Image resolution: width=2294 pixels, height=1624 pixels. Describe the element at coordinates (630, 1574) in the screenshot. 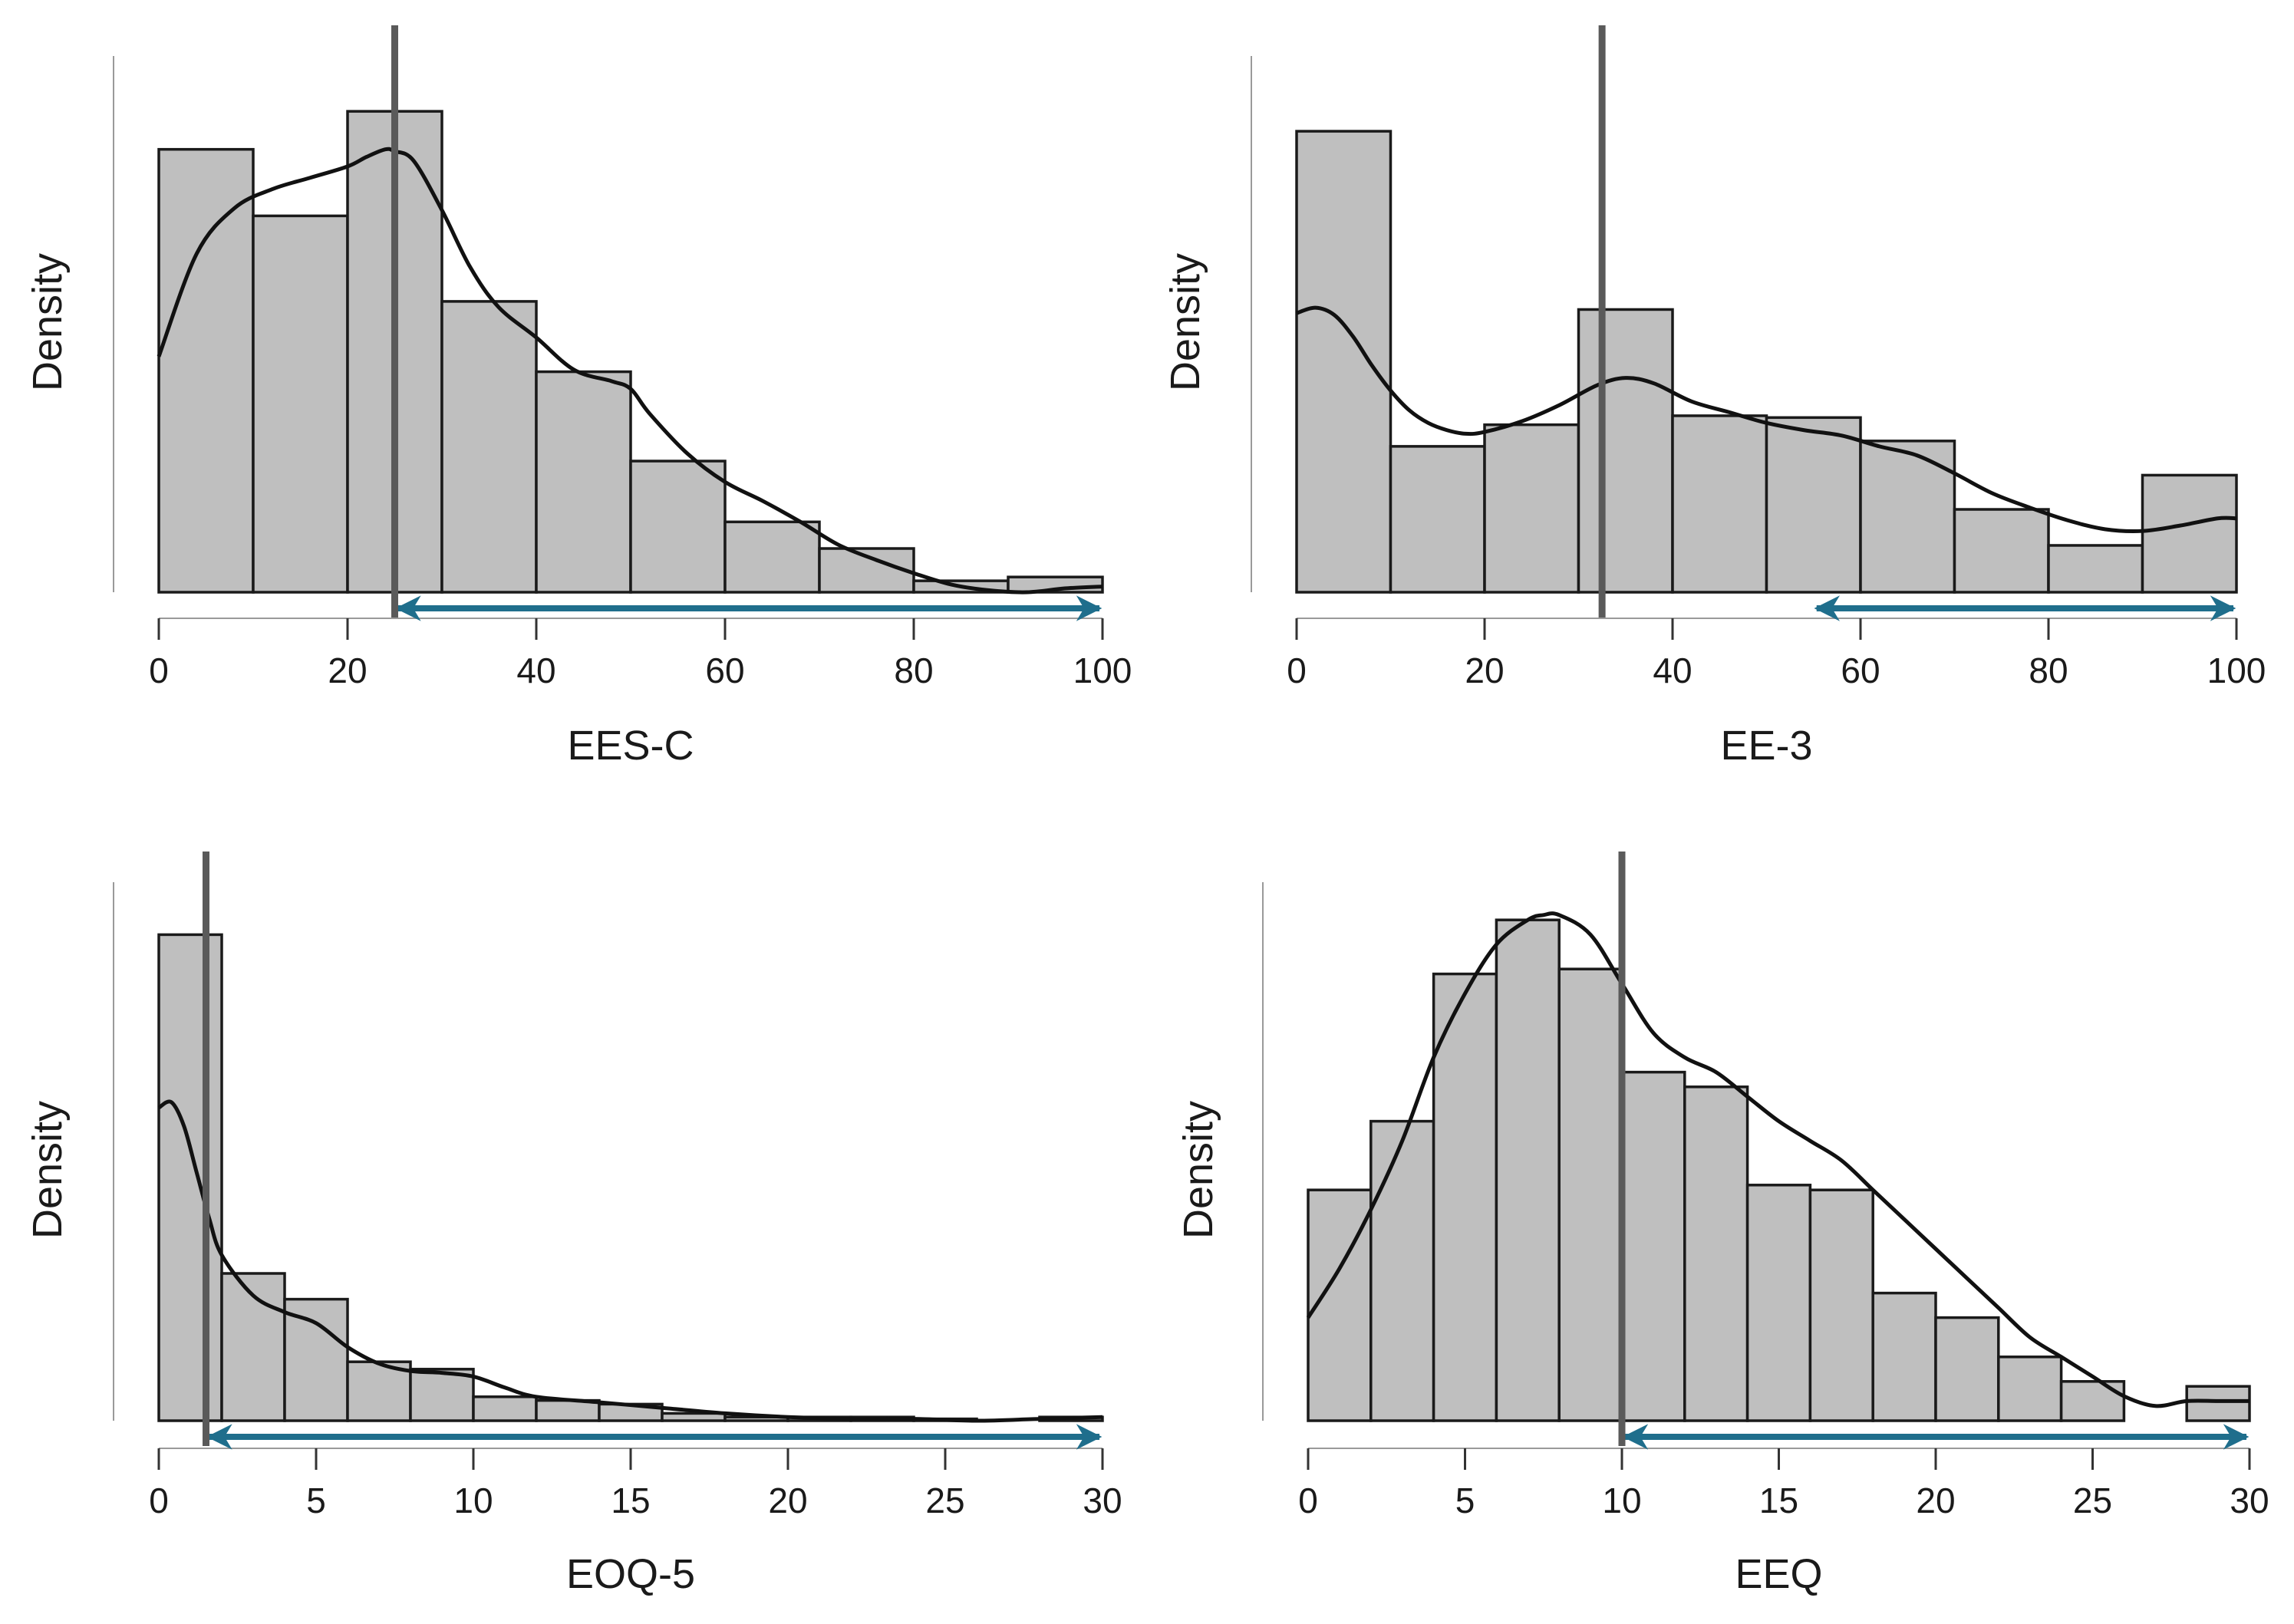

I see `x-axis-label: EOQ-5` at that location.